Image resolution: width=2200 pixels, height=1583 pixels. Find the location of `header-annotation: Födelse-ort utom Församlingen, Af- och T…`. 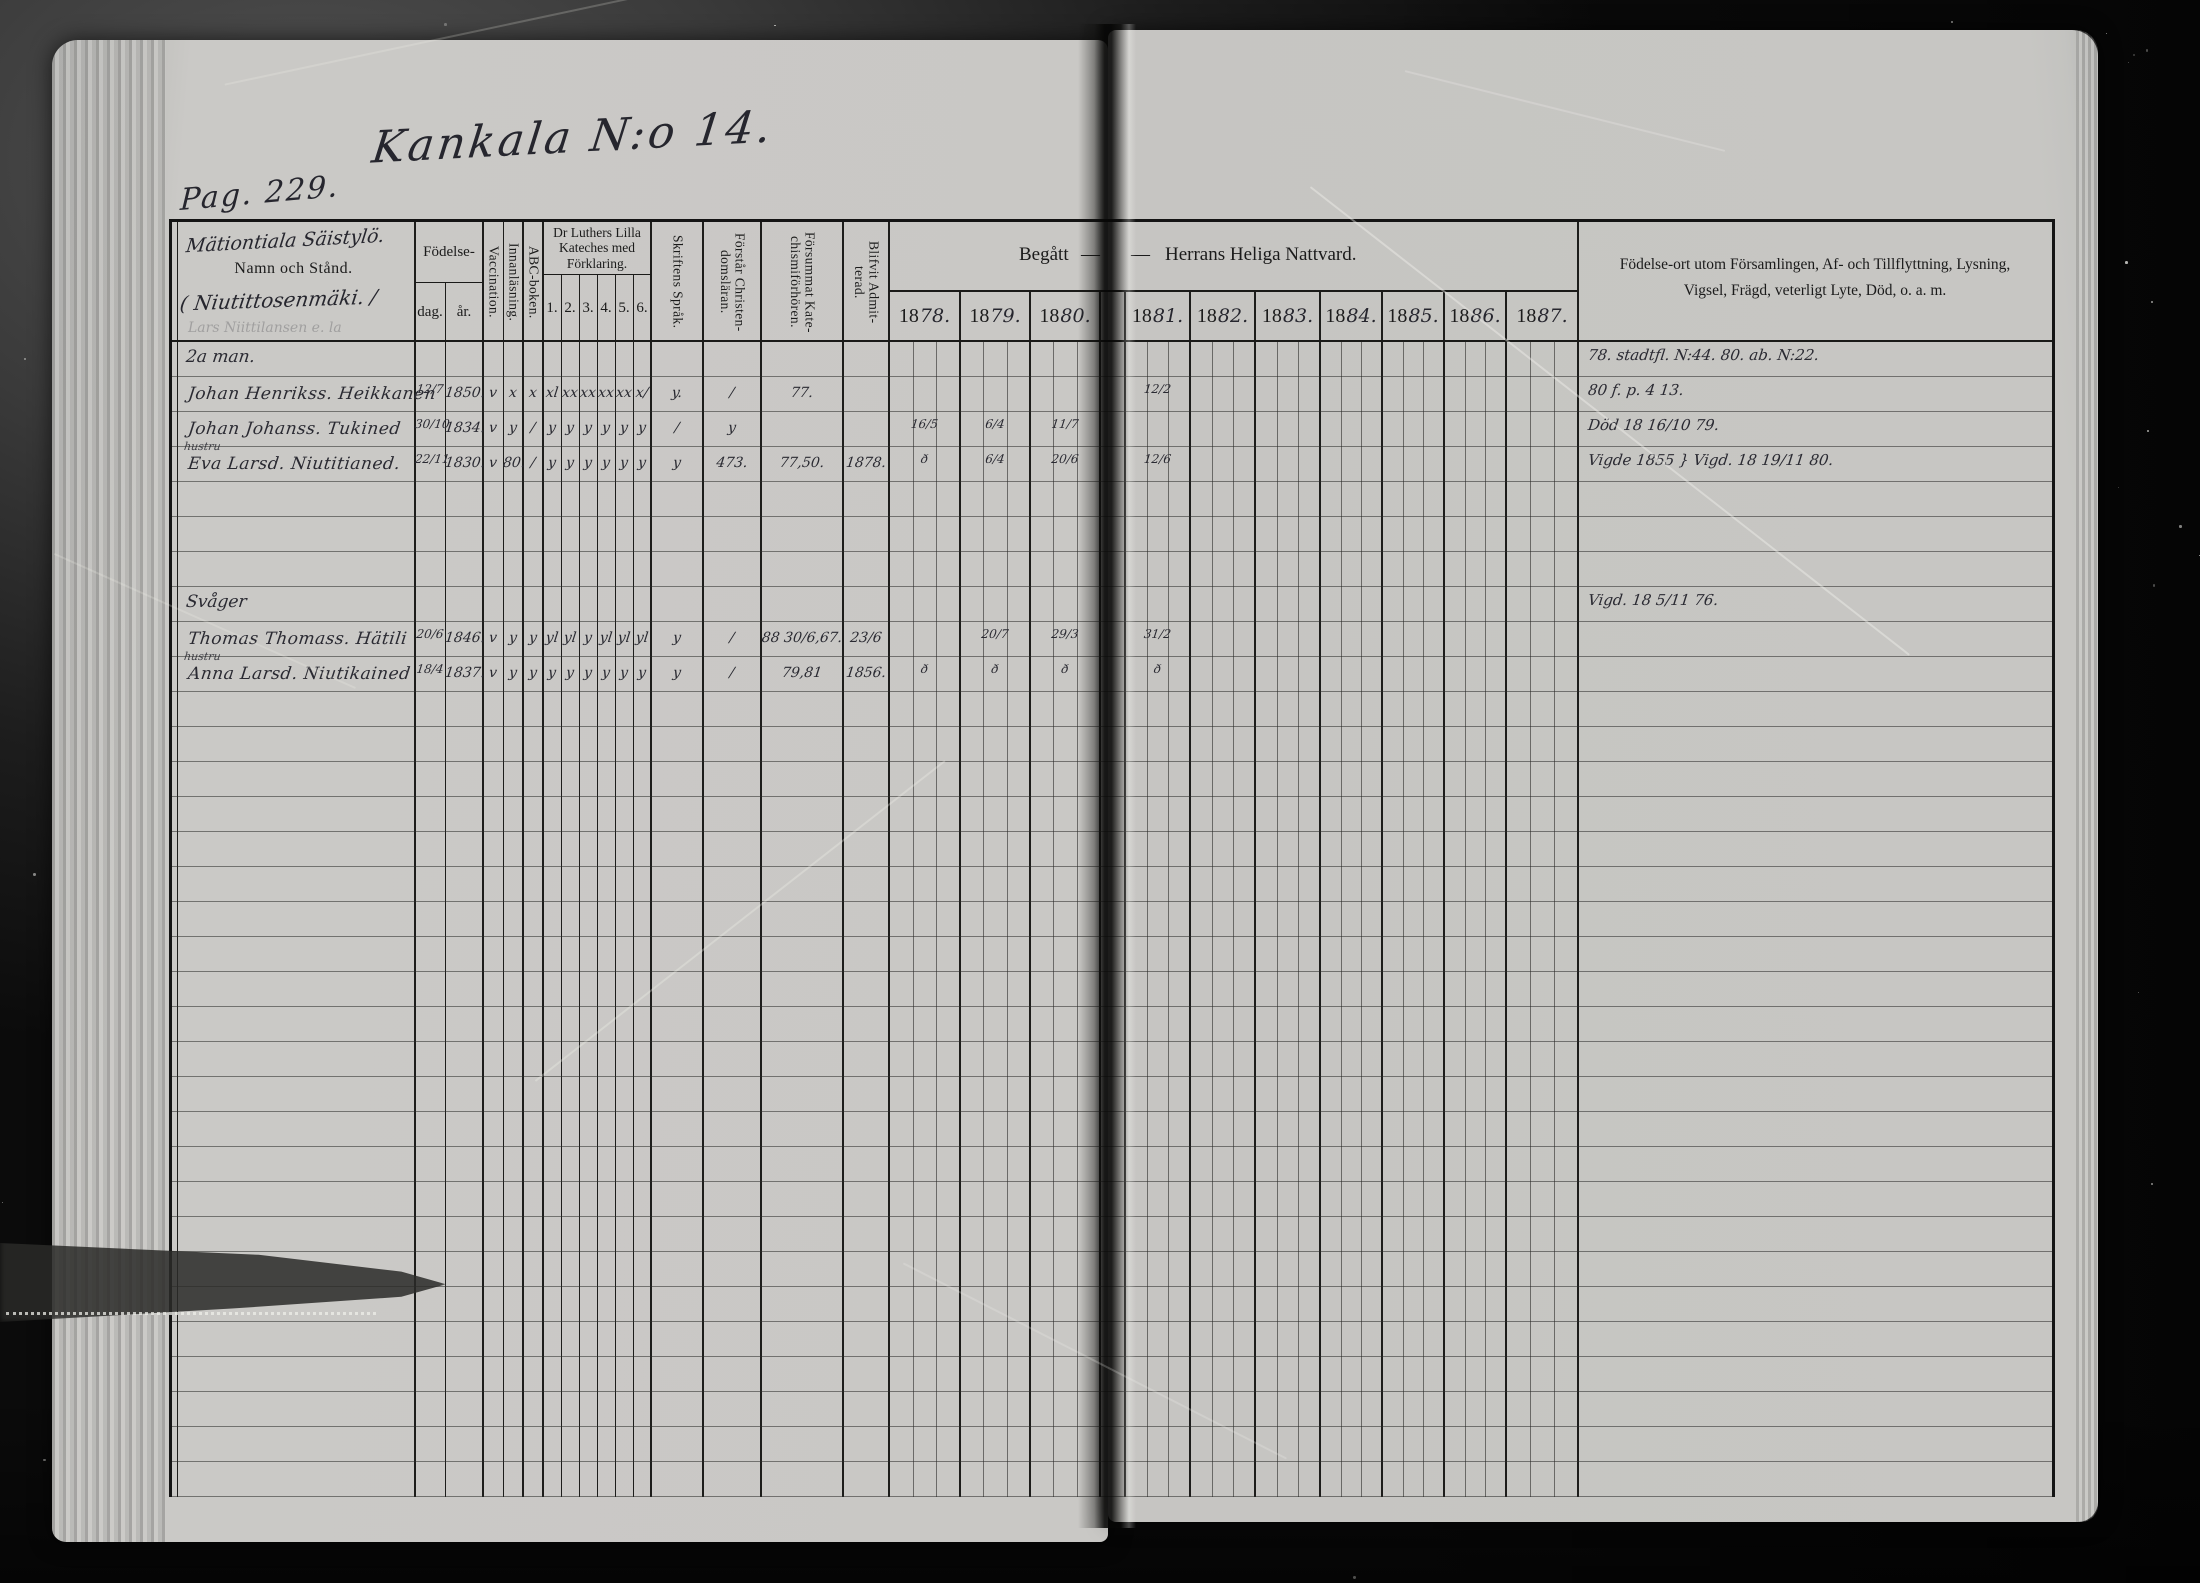

header-annotation: Födelse-ort utom Församlingen, Af- och T… is located at coordinates (1815, 282).